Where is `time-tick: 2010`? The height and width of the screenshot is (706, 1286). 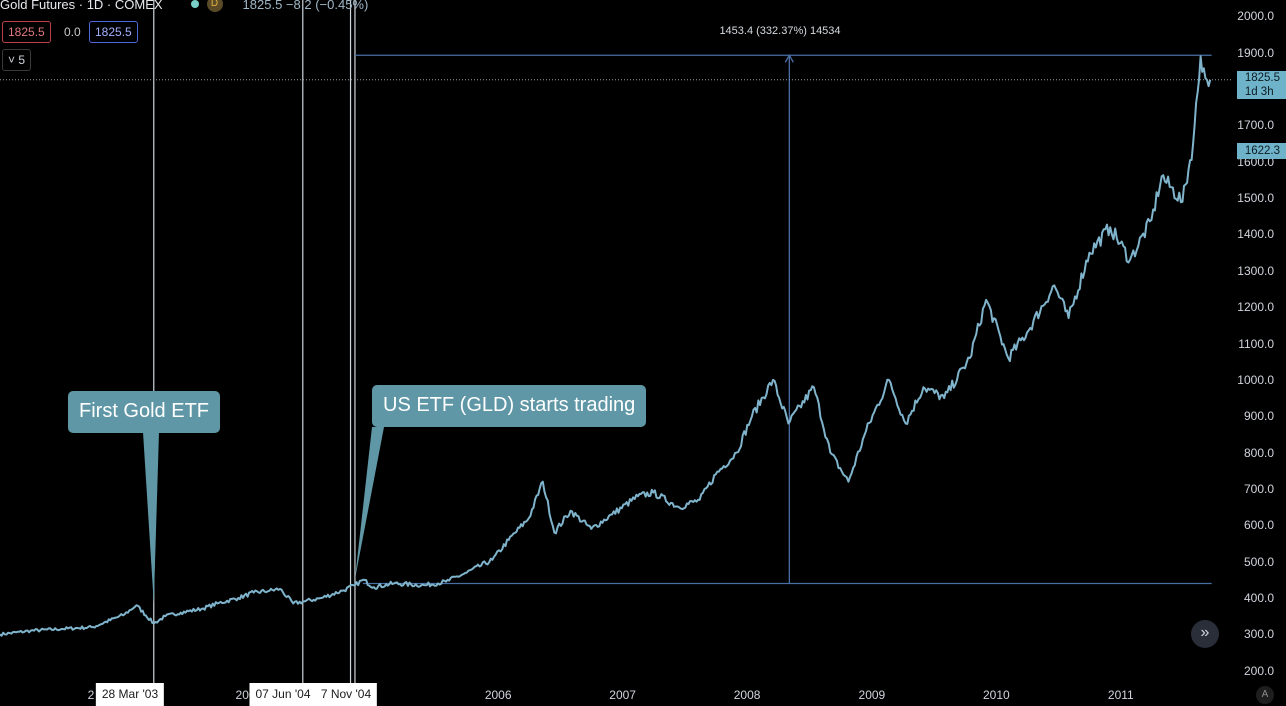 time-tick: 2010 is located at coordinates (996, 695).